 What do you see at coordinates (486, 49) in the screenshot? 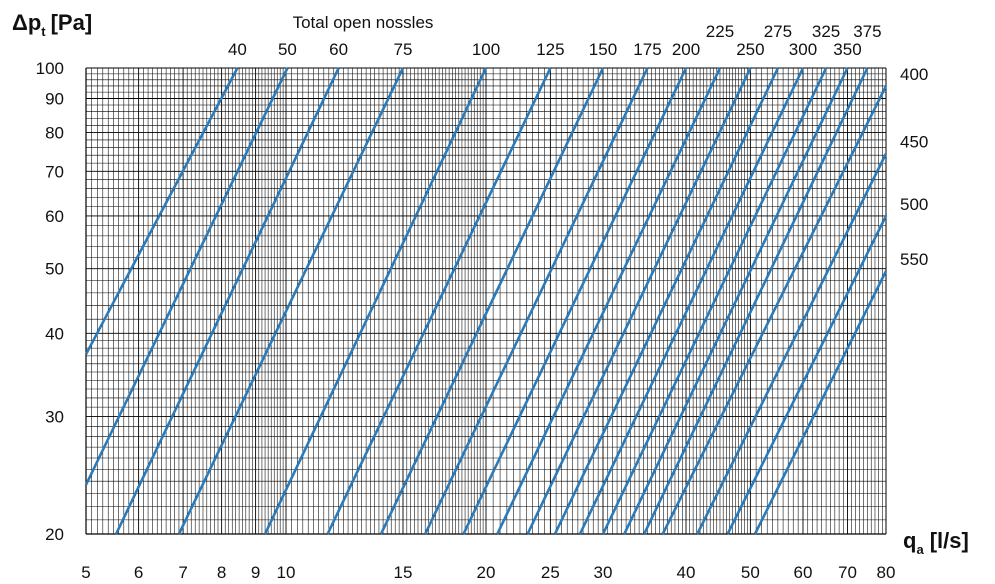
I see `series-label-100: 100` at bounding box center [486, 49].